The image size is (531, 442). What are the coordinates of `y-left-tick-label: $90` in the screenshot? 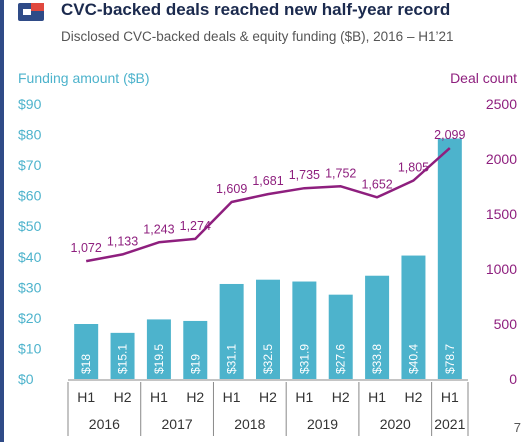 It's located at (30, 104).